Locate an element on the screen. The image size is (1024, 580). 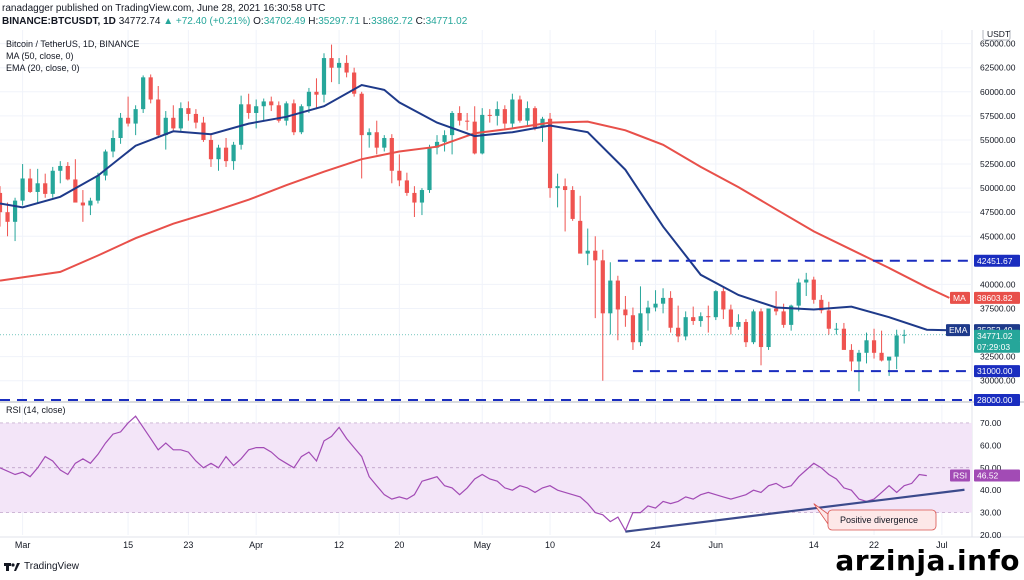
time-tick-label: Jul is located at coordinates (942, 545).